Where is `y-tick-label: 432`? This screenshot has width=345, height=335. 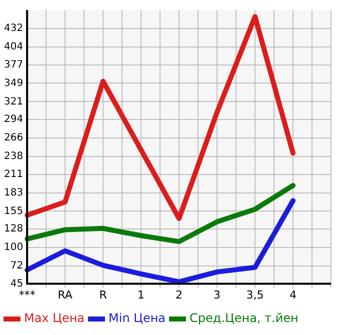
y-tick-label: 432 is located at coordinates (14, 28).